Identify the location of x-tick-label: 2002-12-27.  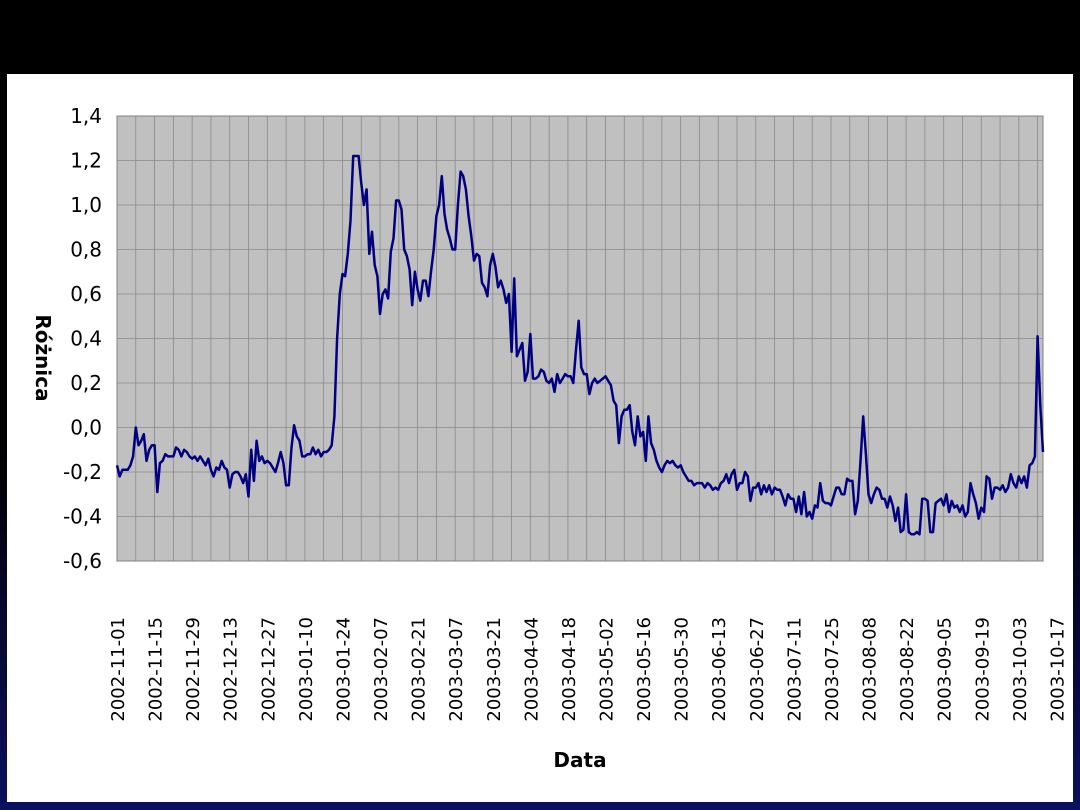
(268, 669).